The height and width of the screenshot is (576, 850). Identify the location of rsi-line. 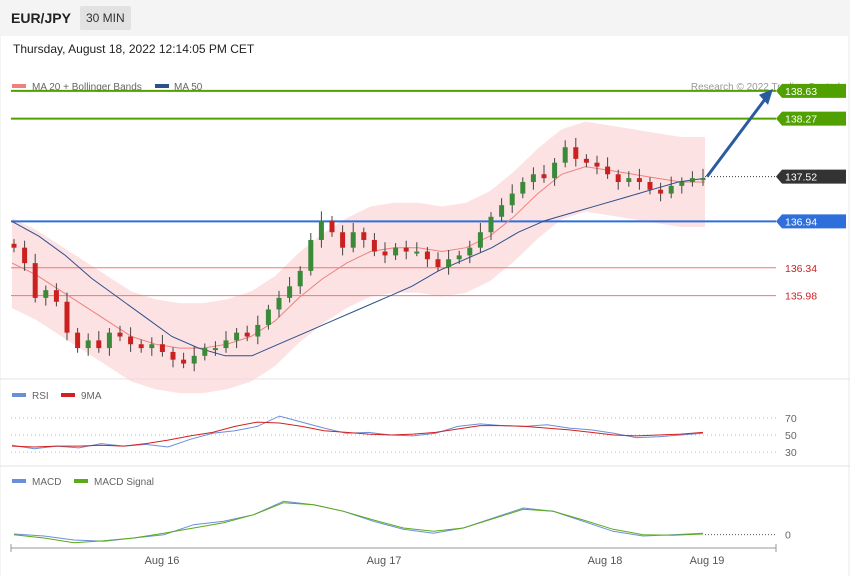
(357, 432).